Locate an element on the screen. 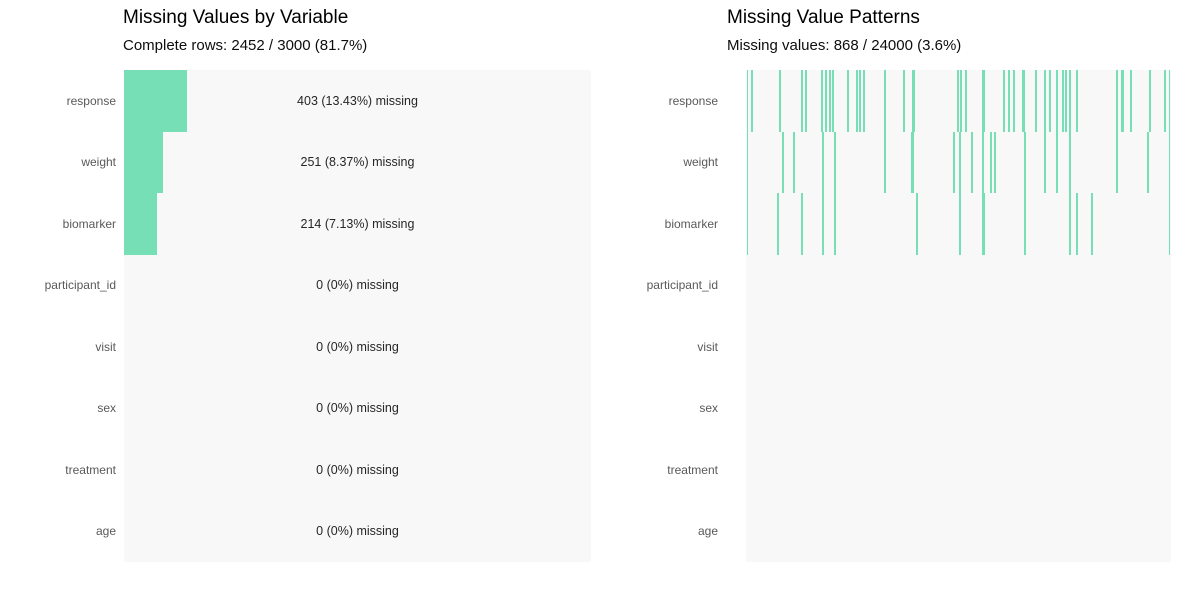 The height and width of the screenshot is (600, 1200). missing-bar-response is located at coordinates (155, 101).